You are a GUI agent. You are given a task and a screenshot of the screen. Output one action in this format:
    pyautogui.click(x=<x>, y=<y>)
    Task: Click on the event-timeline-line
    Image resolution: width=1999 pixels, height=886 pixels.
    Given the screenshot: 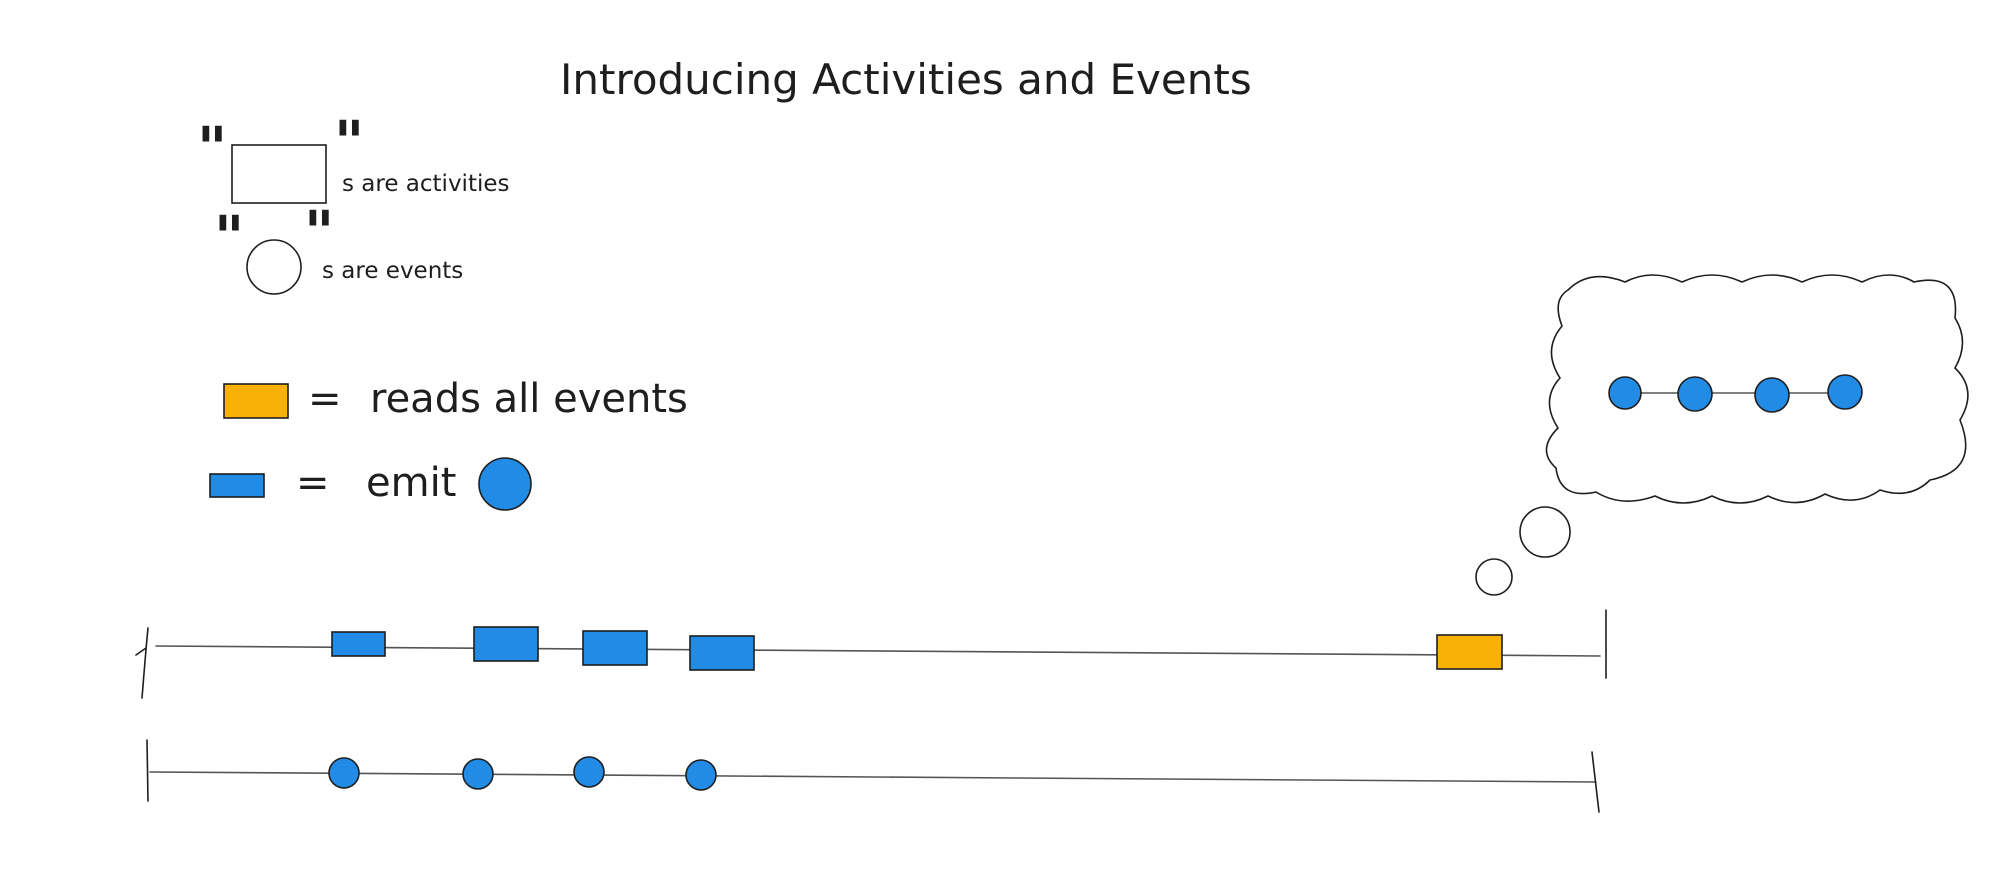 What is the action you would take?
    pyautogui.click(x=873, y=777)
    